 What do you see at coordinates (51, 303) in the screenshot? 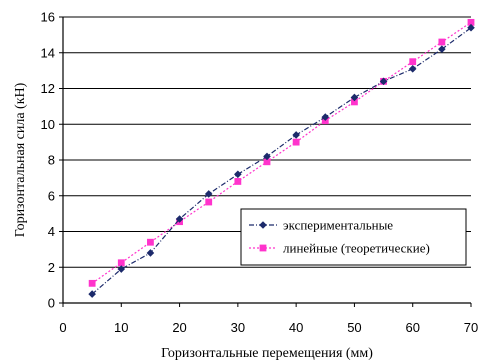
I see `y-tick-label: 0` at bounding box center [51, 303].